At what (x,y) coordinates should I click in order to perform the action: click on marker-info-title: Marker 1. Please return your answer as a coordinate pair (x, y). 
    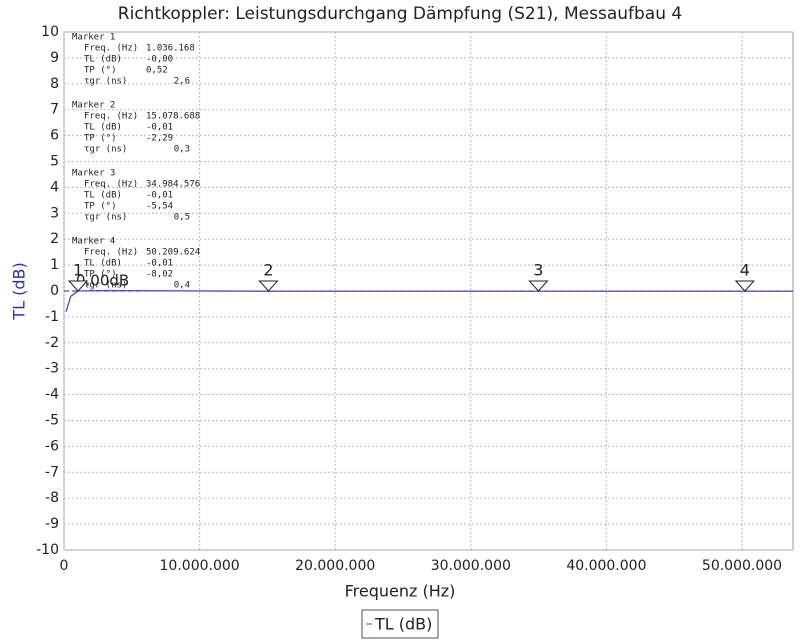
    Looking at the image, I should click on (93, 38).